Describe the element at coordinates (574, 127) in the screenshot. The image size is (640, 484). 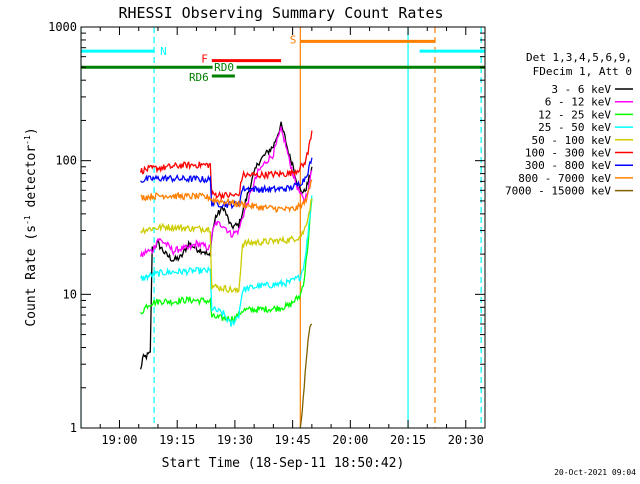
I see `legend-label-3: 25 - 50 keV` at that location.